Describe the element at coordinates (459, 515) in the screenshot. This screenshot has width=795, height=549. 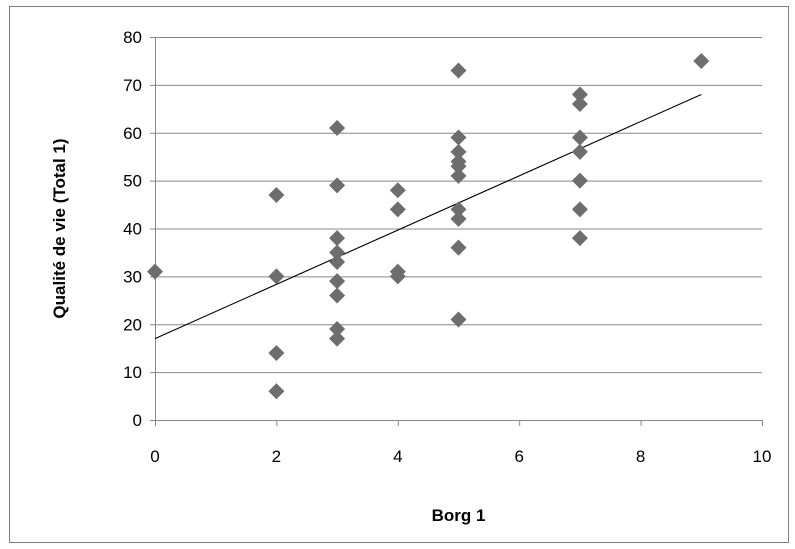
I see `x-axis-title: Borg 1` at that location.